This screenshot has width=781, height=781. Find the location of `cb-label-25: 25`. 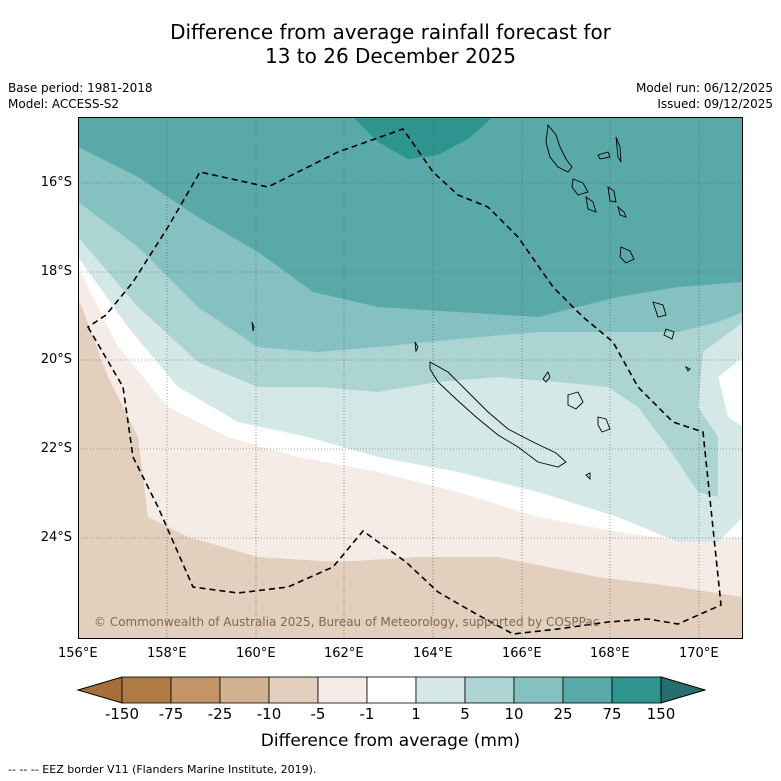

cb-label-25: 25 is located at coordinates (563, 714).